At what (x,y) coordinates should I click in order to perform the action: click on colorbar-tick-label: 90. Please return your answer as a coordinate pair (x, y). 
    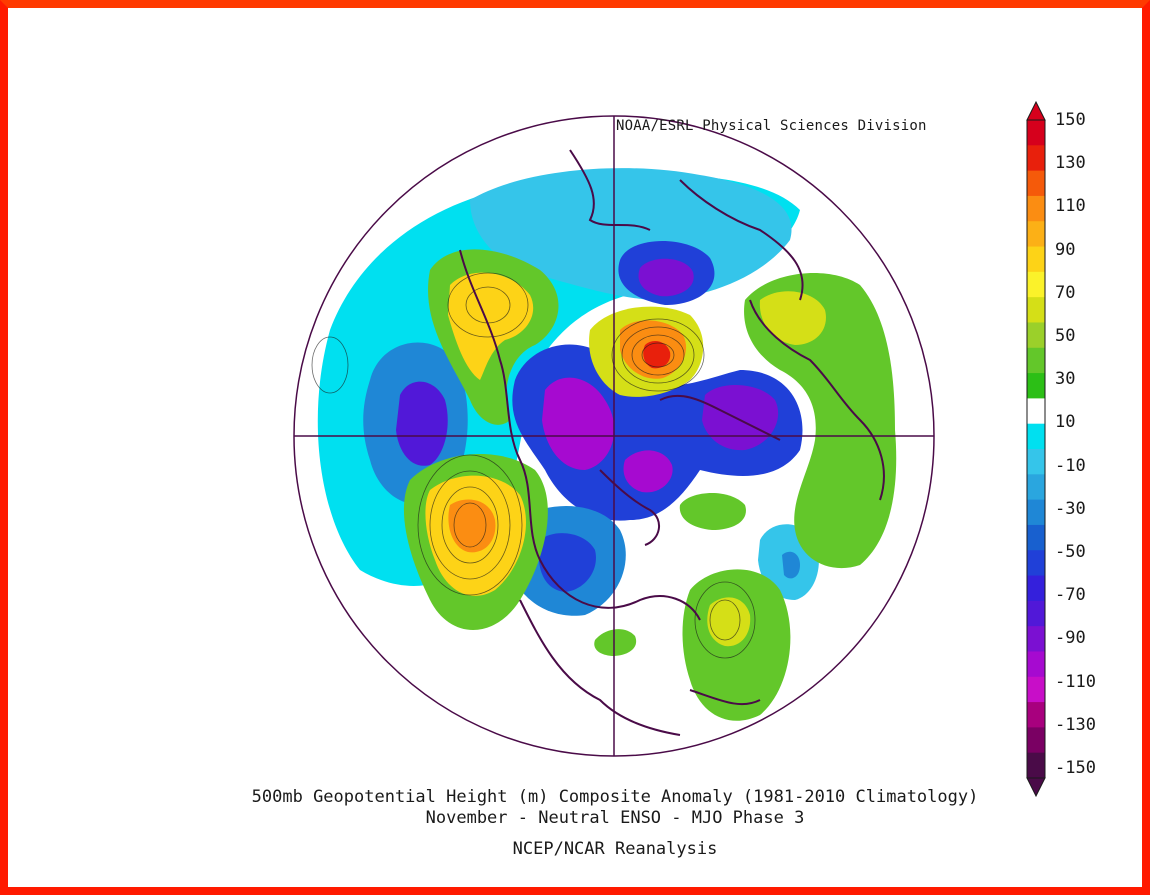
    Looking at the image, I should click on (1065, 249).